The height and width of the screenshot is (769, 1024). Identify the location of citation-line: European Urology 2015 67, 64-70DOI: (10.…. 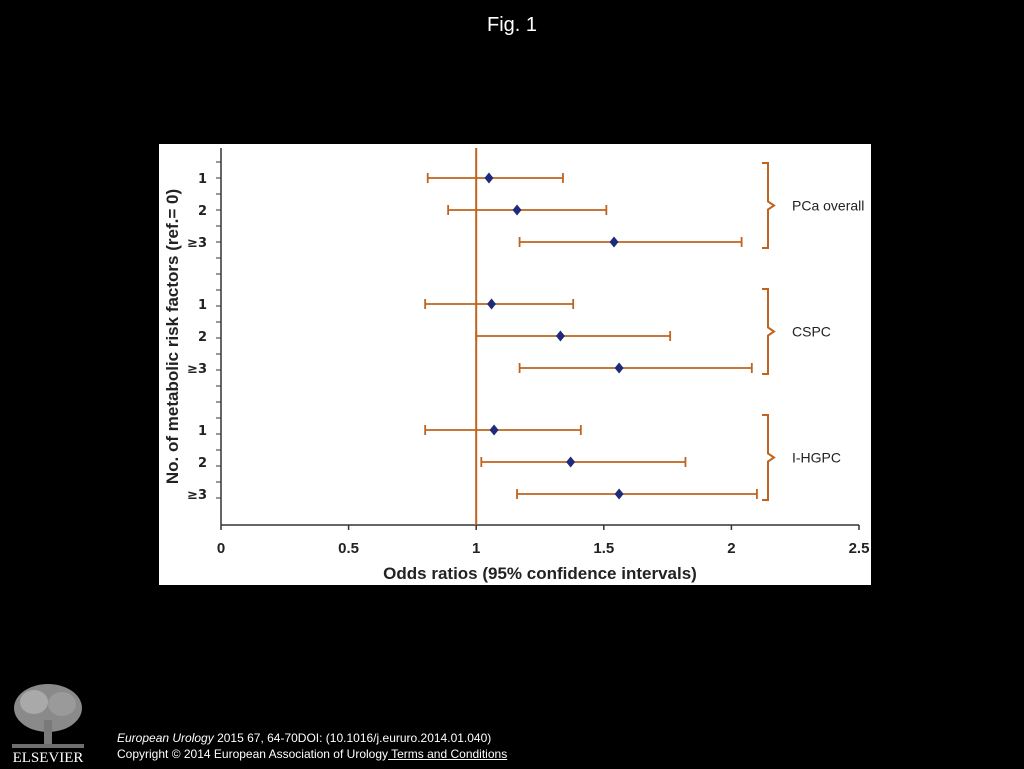
(312, 738).